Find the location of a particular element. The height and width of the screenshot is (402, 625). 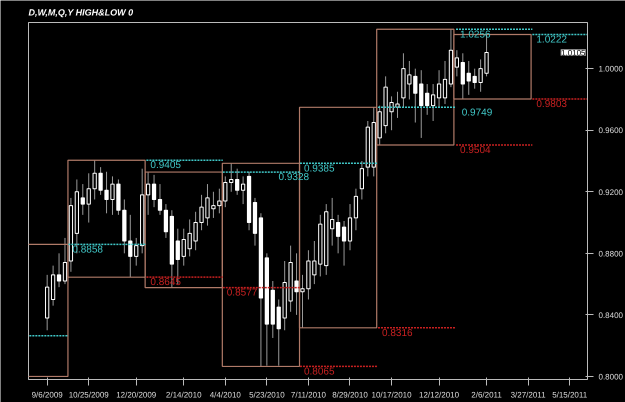

y-tick-label: 1.0000 is located at coordinates (611, 69).